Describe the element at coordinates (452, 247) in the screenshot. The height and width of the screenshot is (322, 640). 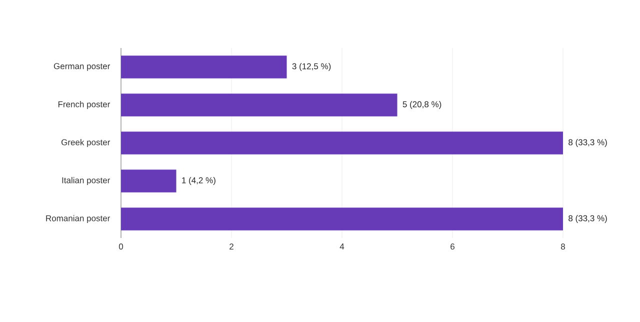
I see `x-tick-label: 6` at that location.